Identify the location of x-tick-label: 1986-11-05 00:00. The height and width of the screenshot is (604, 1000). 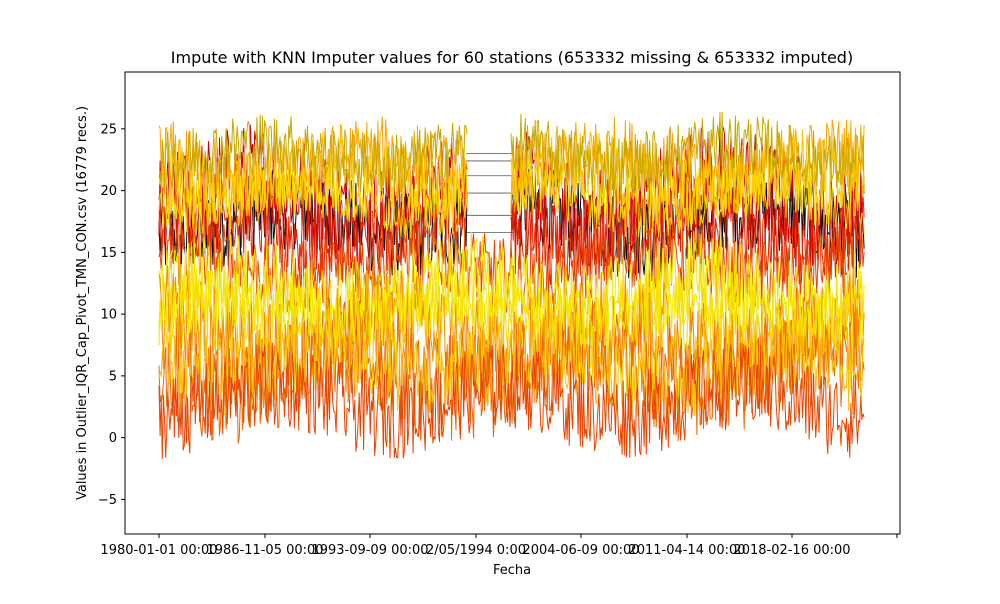
(264, 550).